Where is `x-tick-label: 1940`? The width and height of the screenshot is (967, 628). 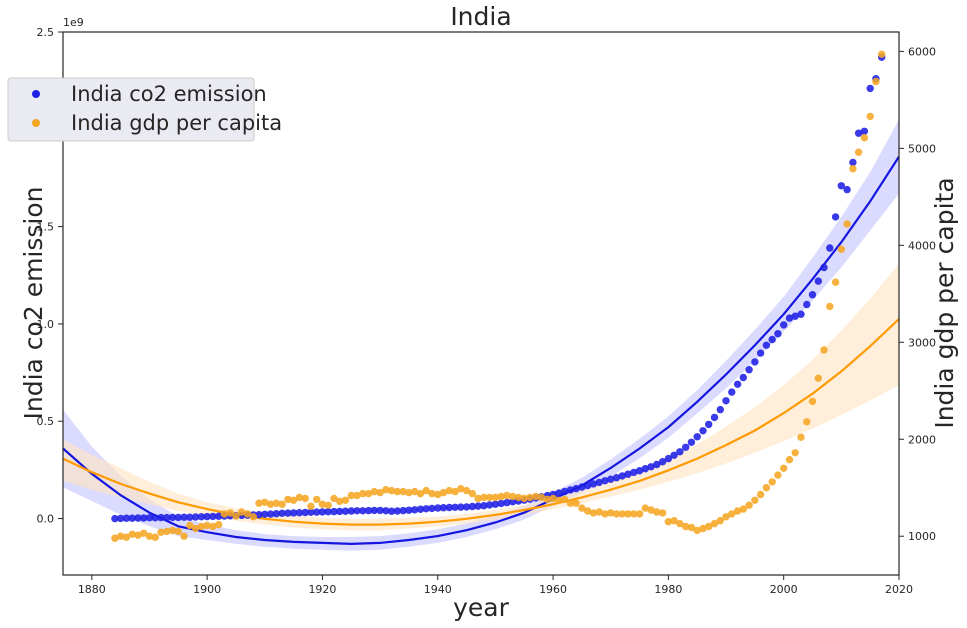 x-tick-label: 1940 is located at coordinates (438, 589).